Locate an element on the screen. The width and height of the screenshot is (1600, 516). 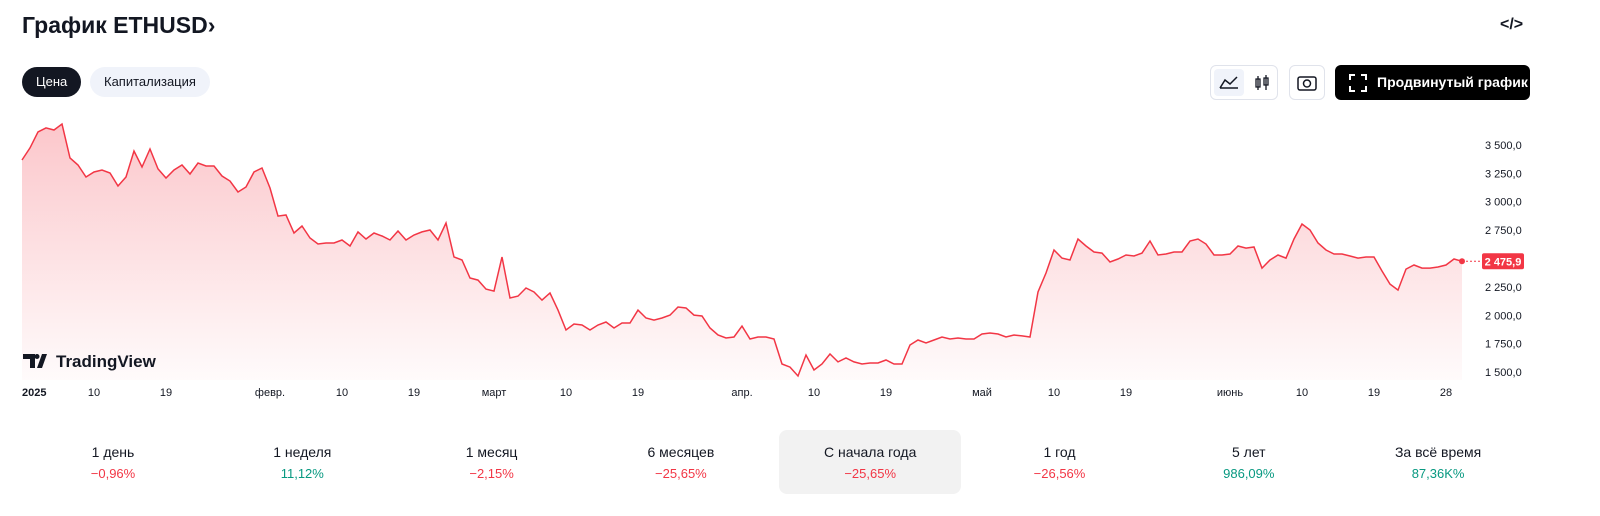
period-label: 1 месяц is located at coordinates (491, 452).